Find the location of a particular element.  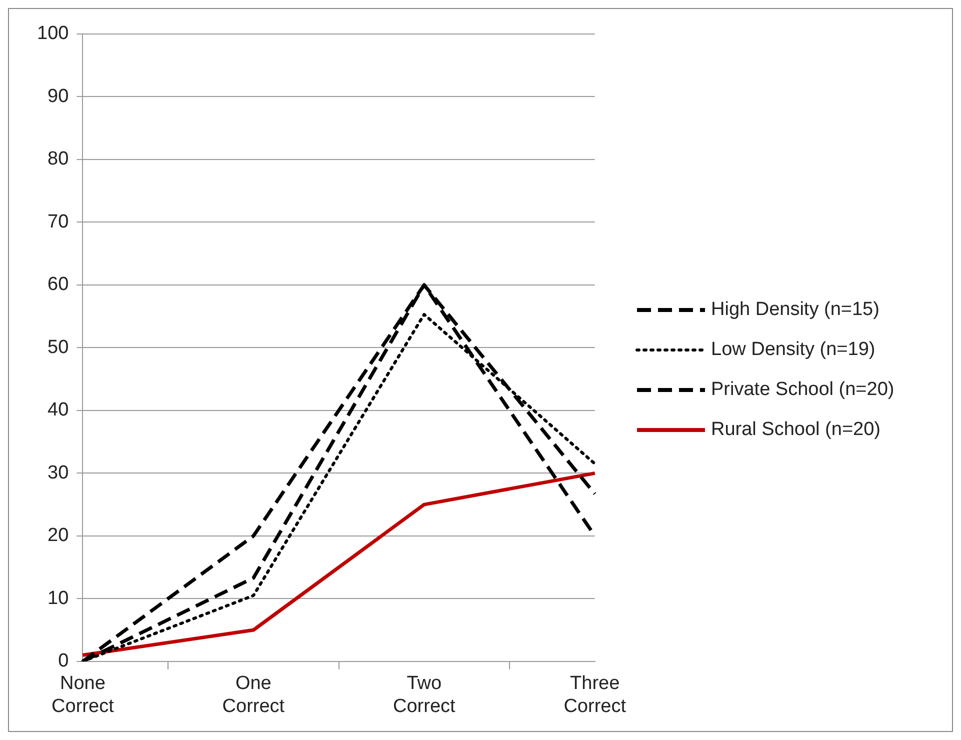

y-tick-label: 20 is located at coordinates (58, 535).